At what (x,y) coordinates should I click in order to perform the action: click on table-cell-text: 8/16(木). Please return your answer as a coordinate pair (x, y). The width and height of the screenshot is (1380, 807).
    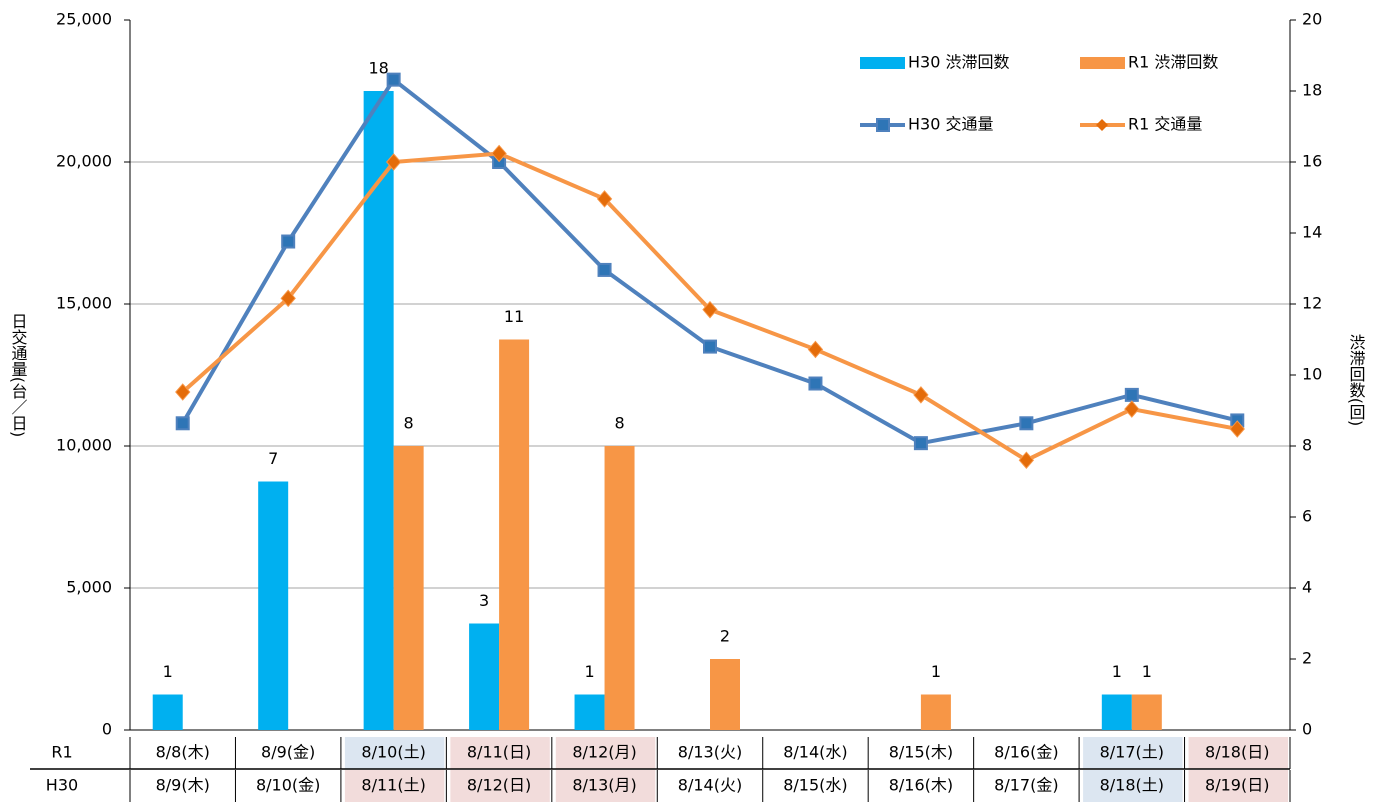
    Looking at the image, I should click on (921, 785).